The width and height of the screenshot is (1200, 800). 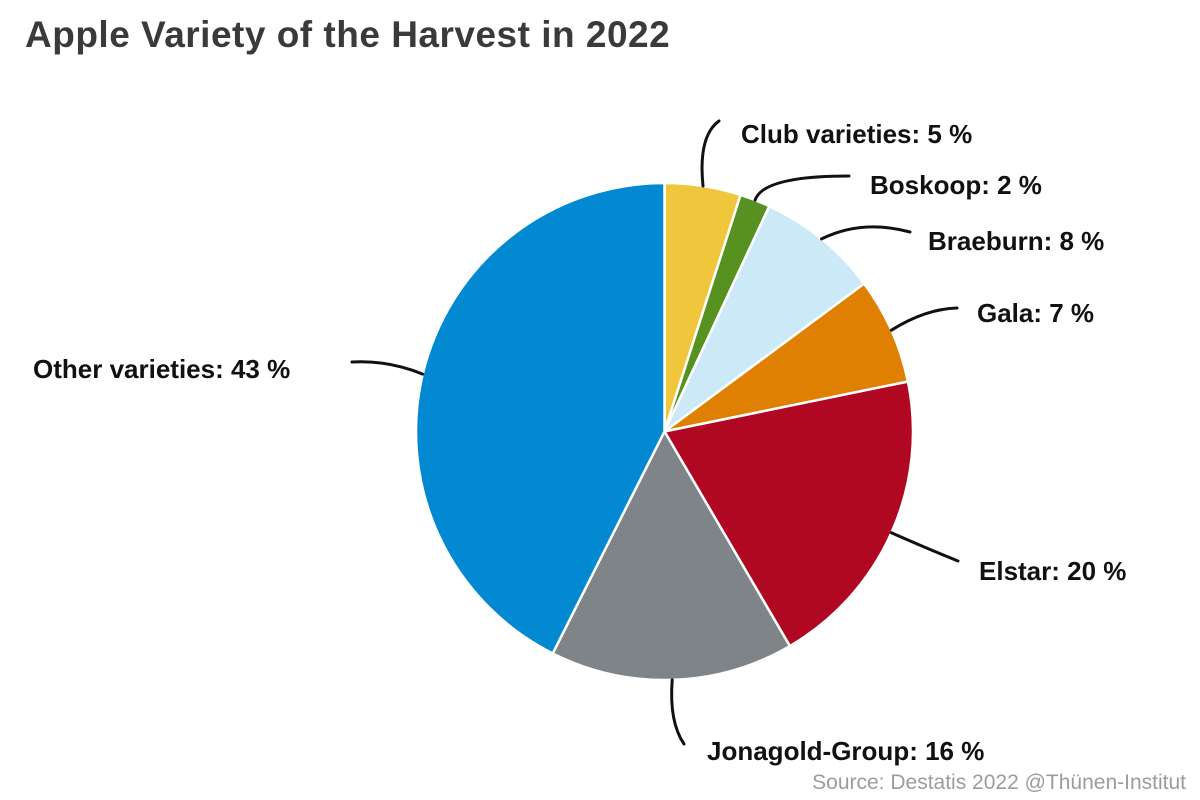 What do you see at coordinates (161, 369) in the screenshot?
I see `slice-label-other-varieties: Other varieties: 43 %` at bounding box center [161, 369].